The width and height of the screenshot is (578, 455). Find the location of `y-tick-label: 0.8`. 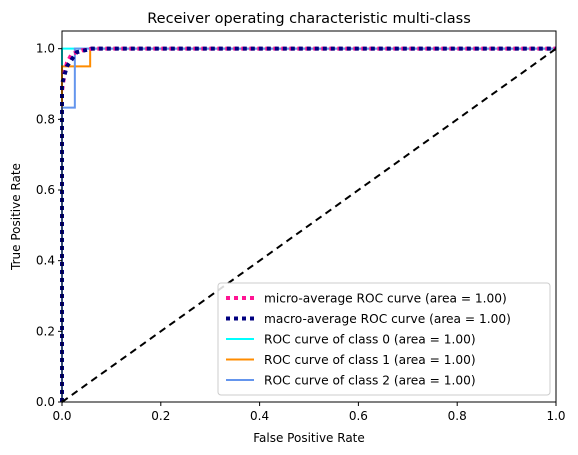

y-tick-label: 0.8 is located at coordinates (45, 119).